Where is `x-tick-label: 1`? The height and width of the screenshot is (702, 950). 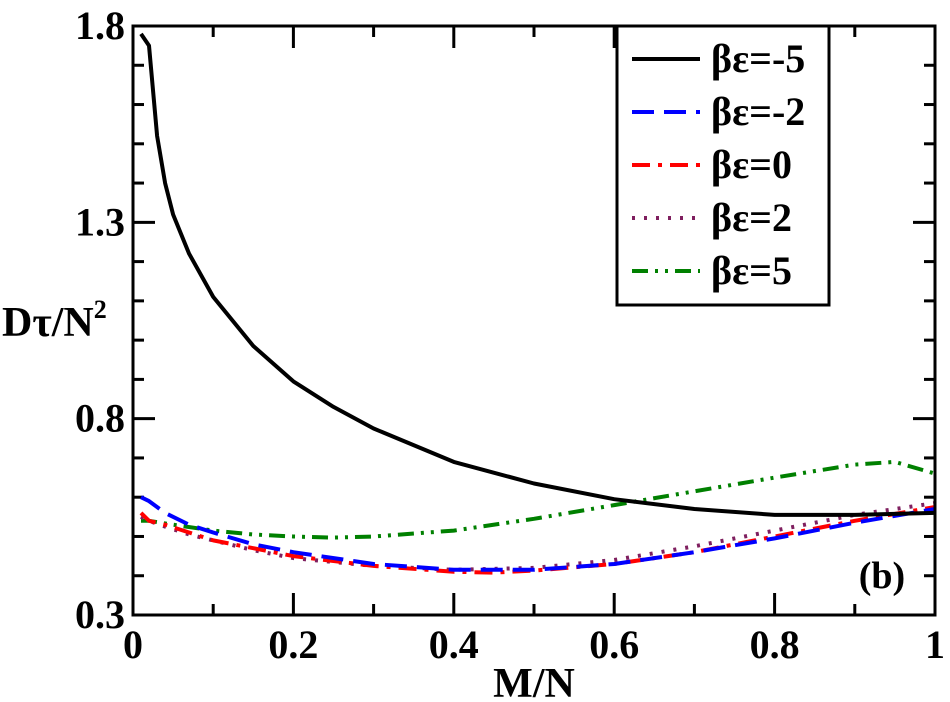
x-tick-label: 1 is located at coordinates (935, 644).